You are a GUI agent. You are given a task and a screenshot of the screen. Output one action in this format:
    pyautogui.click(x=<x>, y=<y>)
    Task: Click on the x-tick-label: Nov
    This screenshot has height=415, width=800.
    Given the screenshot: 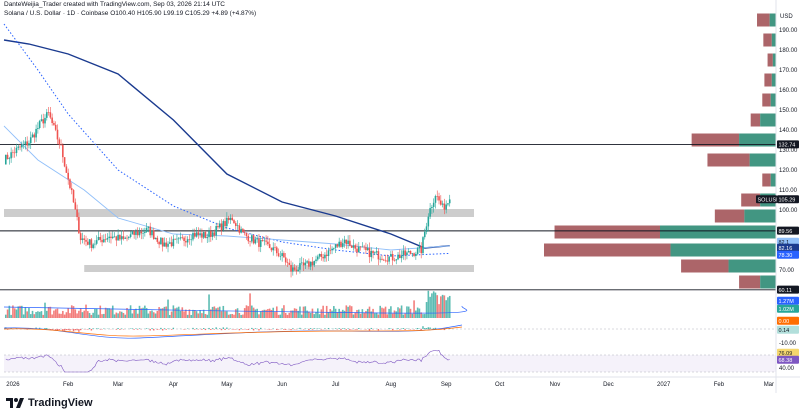 What is the action you would take?
    pyautogui.click(x=555, y=385)
    